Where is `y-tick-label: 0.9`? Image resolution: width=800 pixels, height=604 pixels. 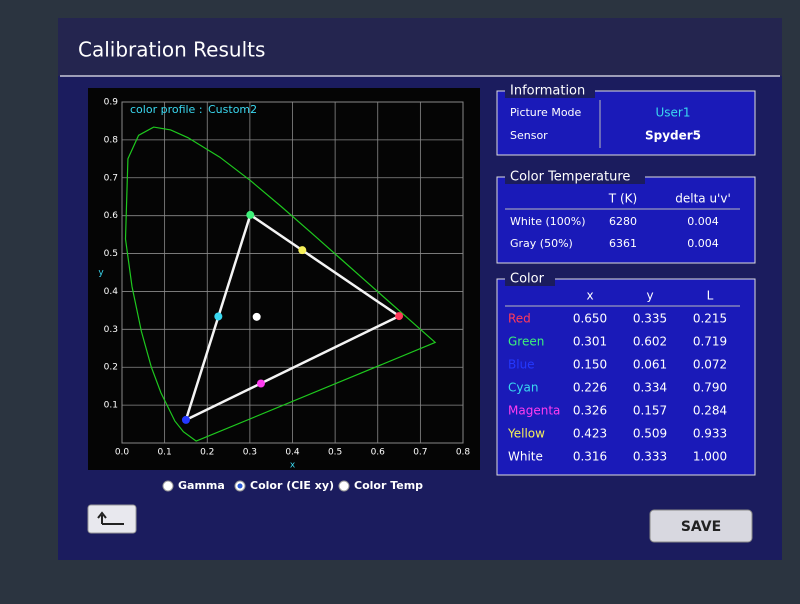
y-tick-label: 0.9 is located at coordinates (111, 103).